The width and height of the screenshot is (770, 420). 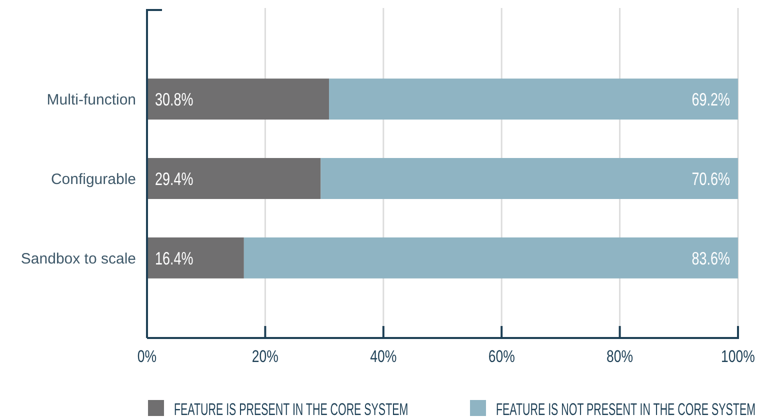 What do you see at coordinates (383, 357) in the screenshot?
I see `x-tick-label: 40%` at bounding box center [383, 357].